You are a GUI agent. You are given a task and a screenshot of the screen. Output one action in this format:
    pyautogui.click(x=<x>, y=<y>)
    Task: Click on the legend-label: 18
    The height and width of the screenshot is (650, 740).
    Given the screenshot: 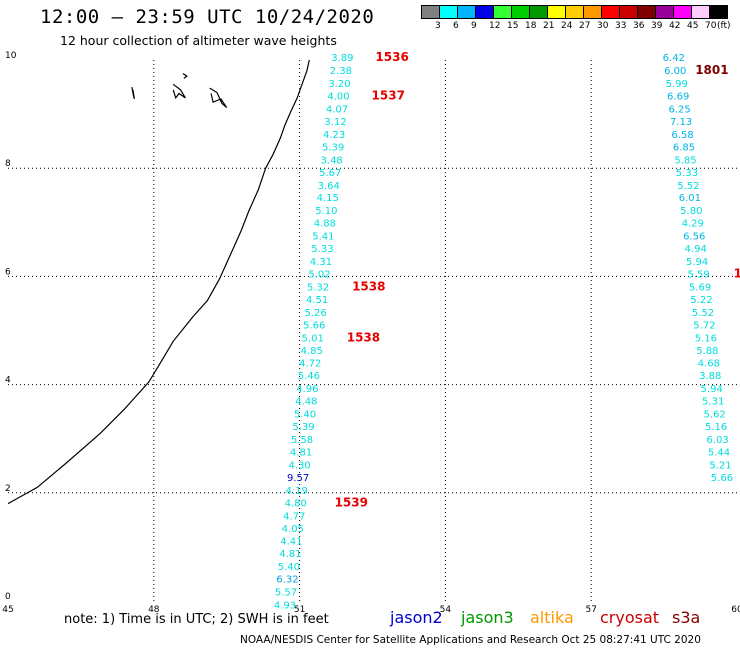 What is the action you would take?
    pyautogui.click(x=531, y=26)
    